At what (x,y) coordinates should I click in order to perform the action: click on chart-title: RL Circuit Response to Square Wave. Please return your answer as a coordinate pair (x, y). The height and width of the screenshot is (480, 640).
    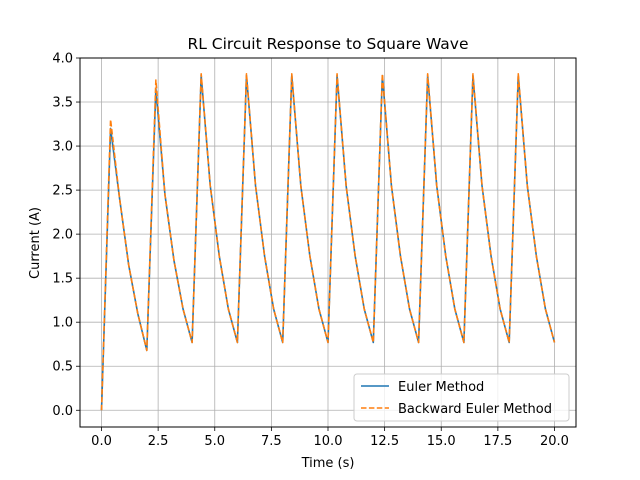
    Looking at the image, I should click on (327, 44).